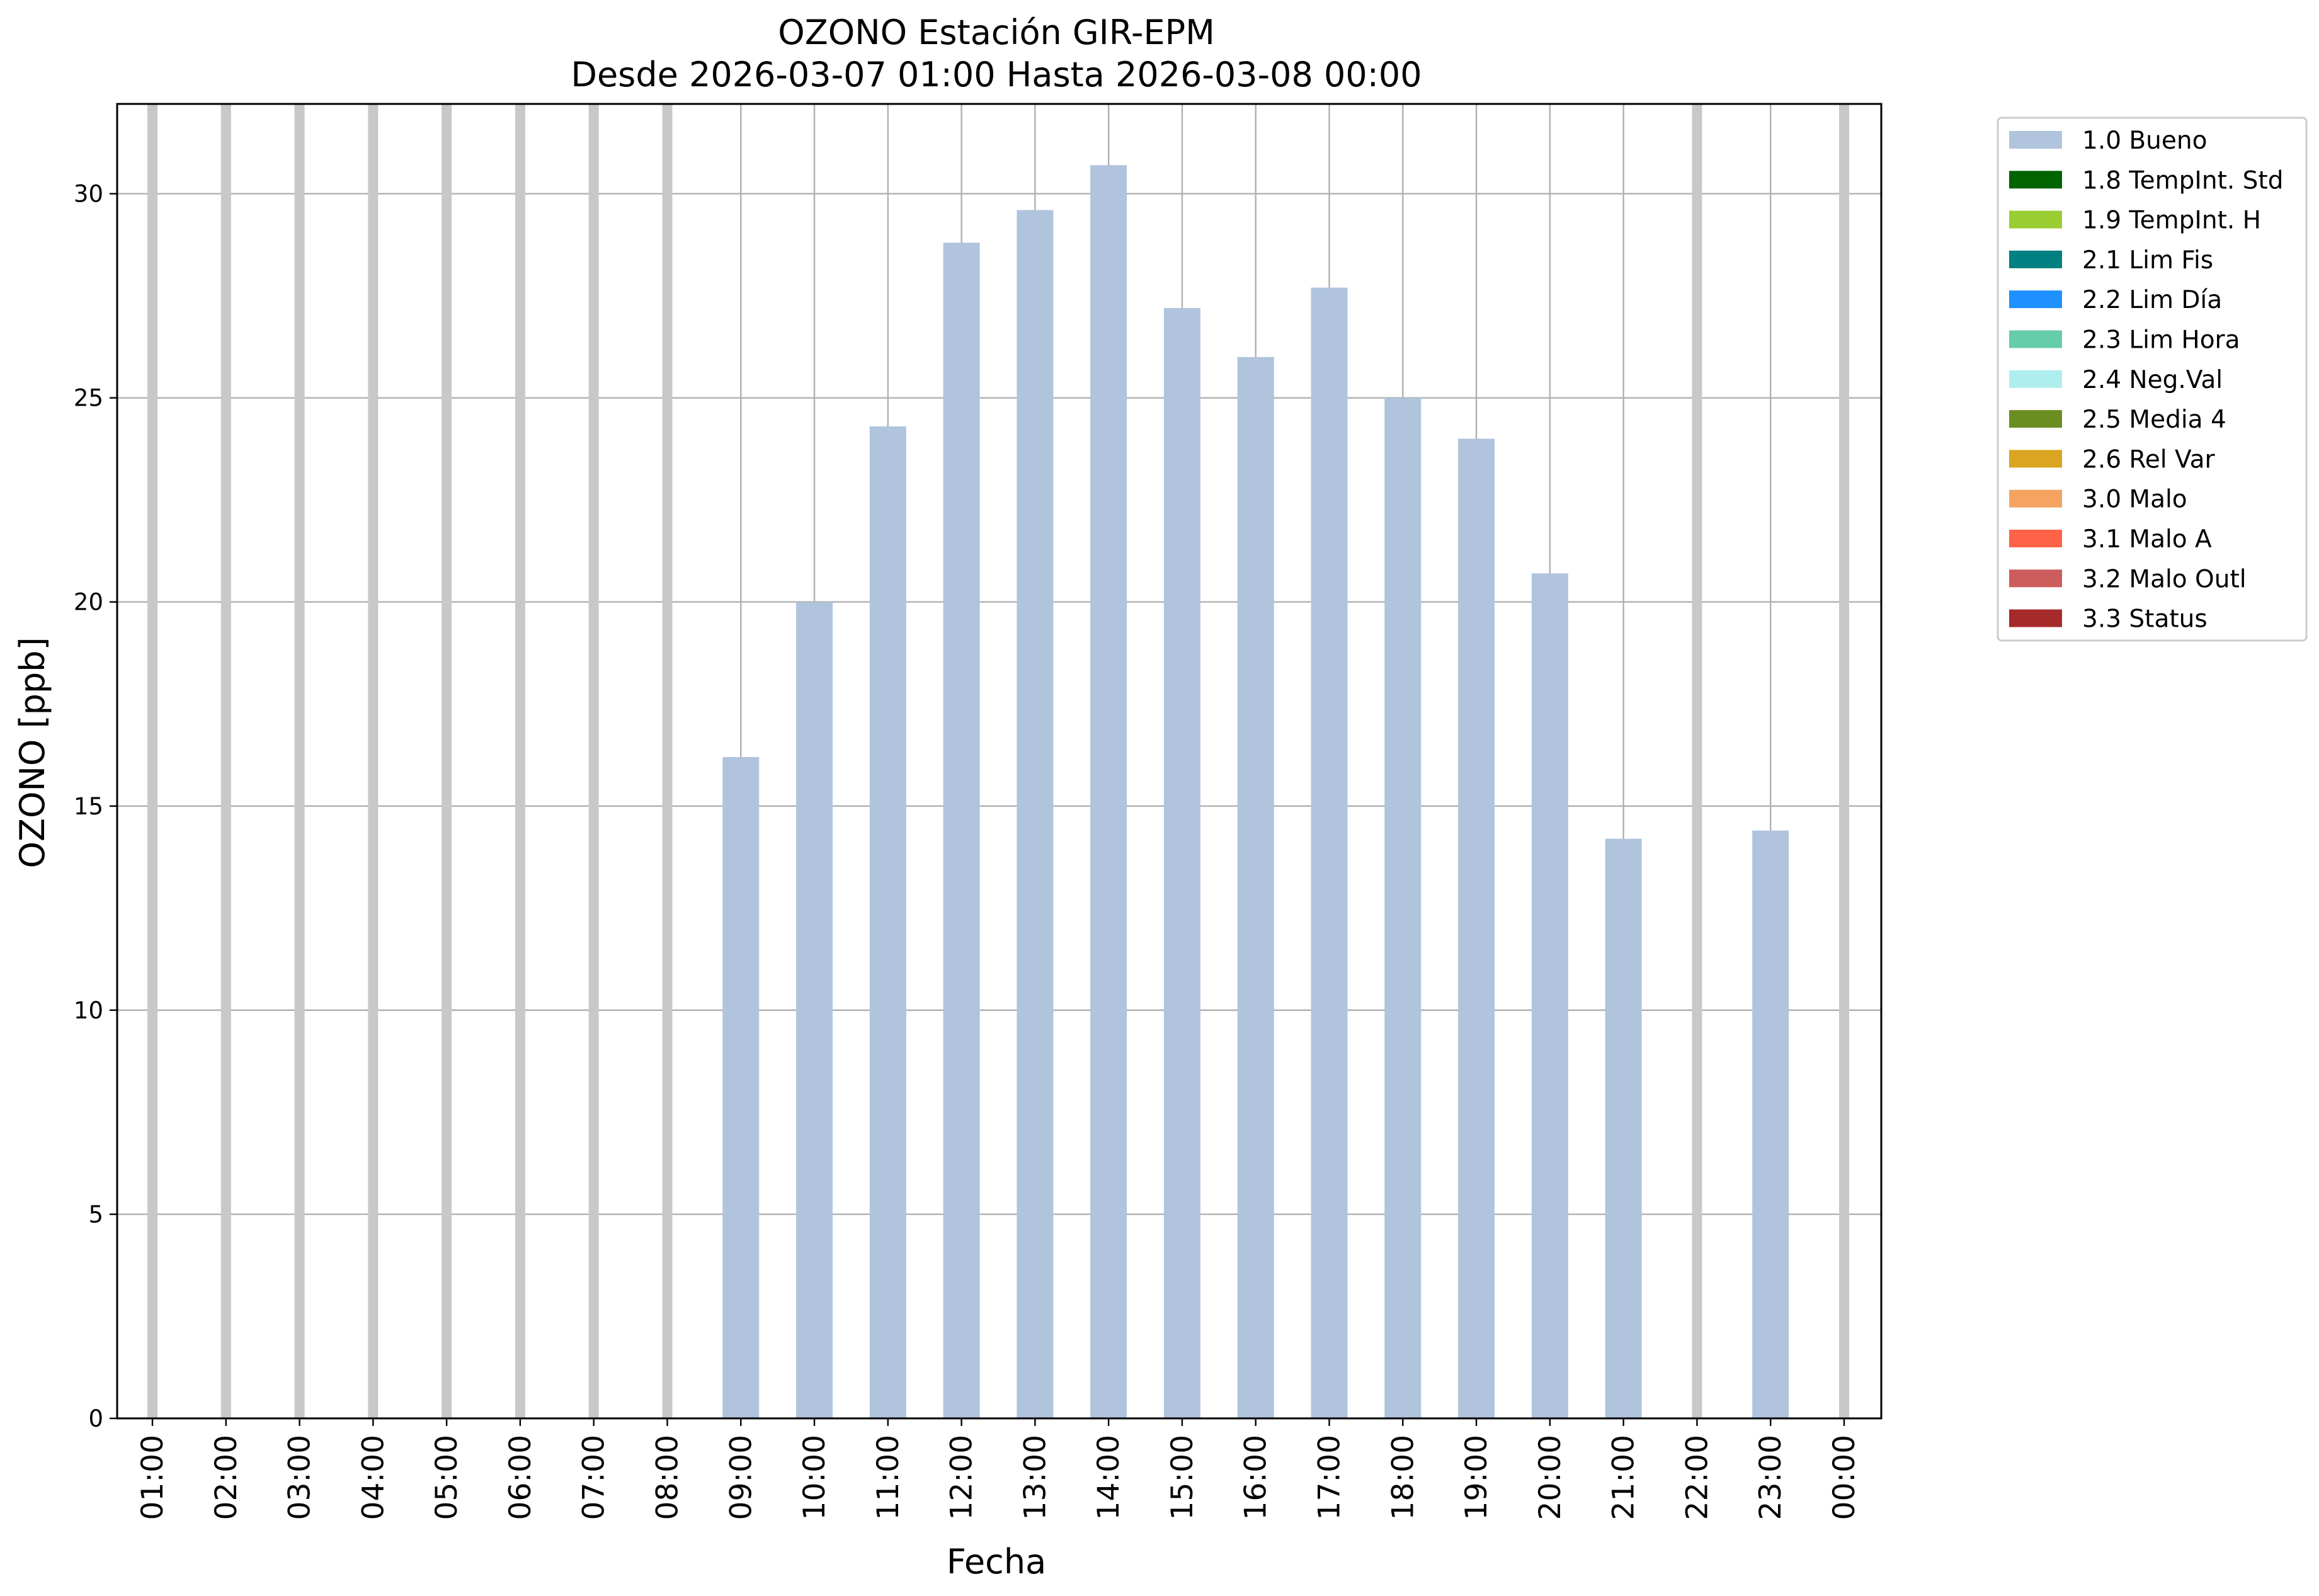 This screenshot has height=1596, width=2319. I want to click on y-tick-label: 30, so click(88, 194).